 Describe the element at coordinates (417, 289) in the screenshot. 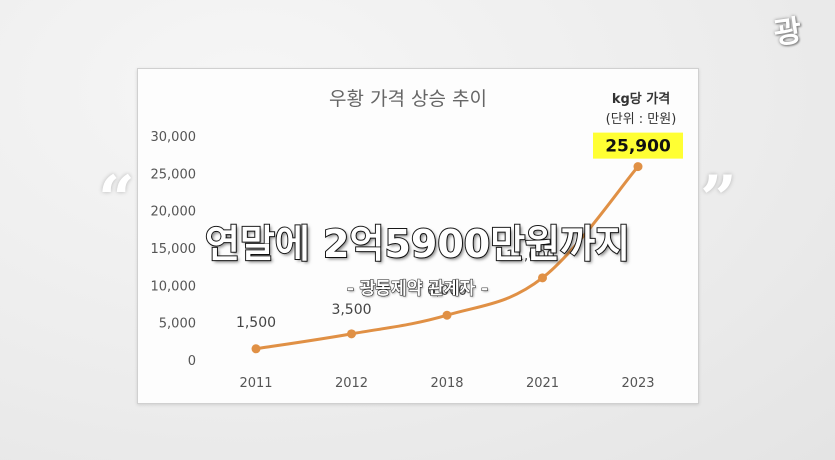

I see `subtitle-source: - 광동제약 관계자 -` at that location.